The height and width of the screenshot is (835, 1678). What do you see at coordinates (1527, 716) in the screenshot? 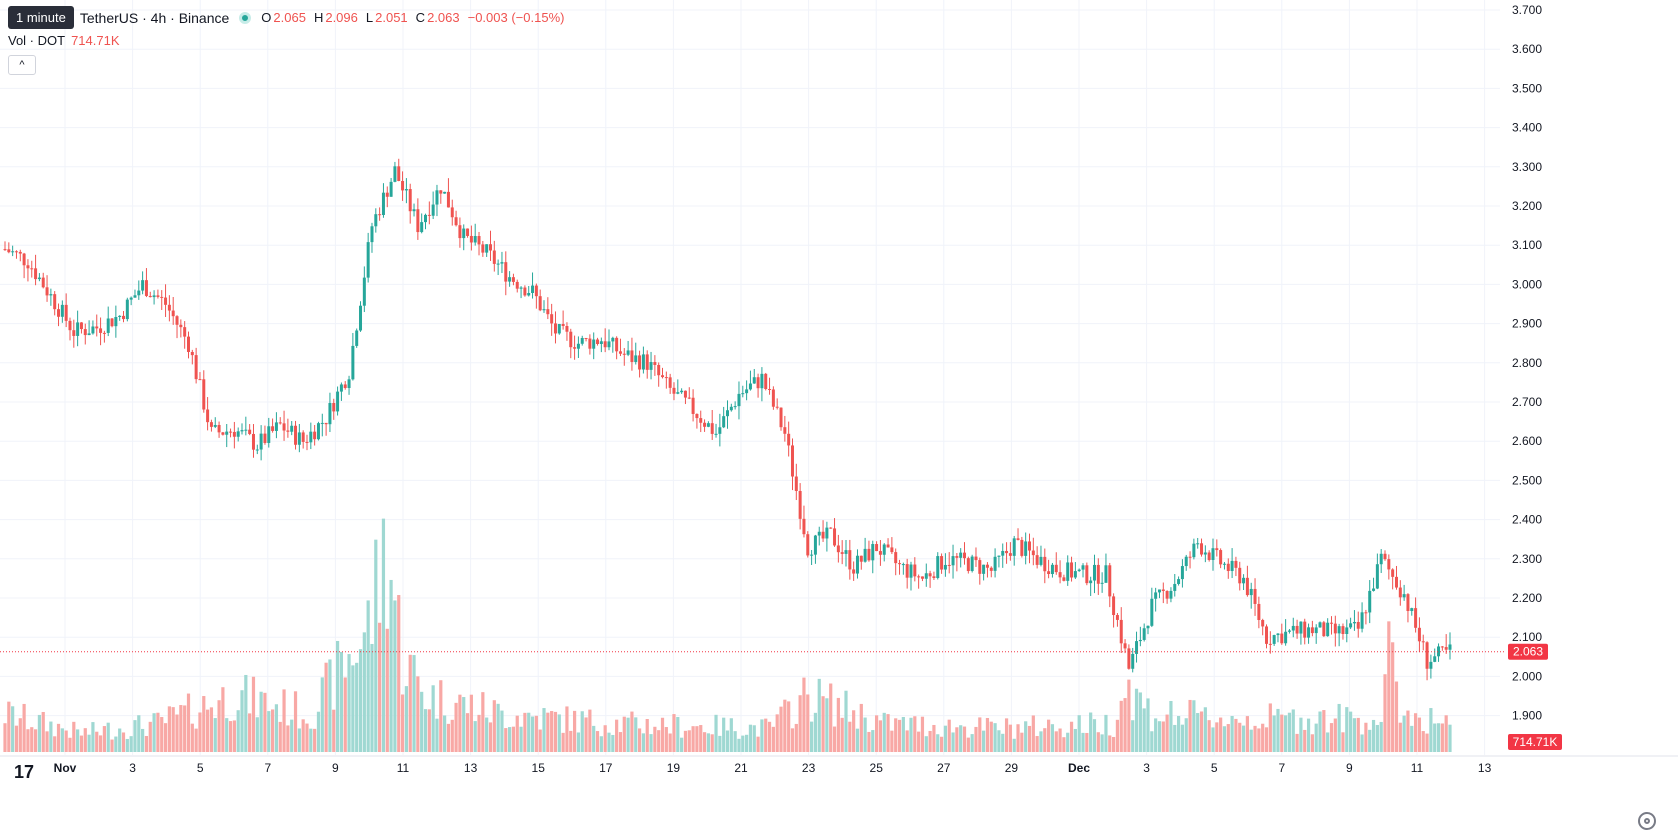
I see `price-tick-label: 1.900` at bounding box center [1527, 716].